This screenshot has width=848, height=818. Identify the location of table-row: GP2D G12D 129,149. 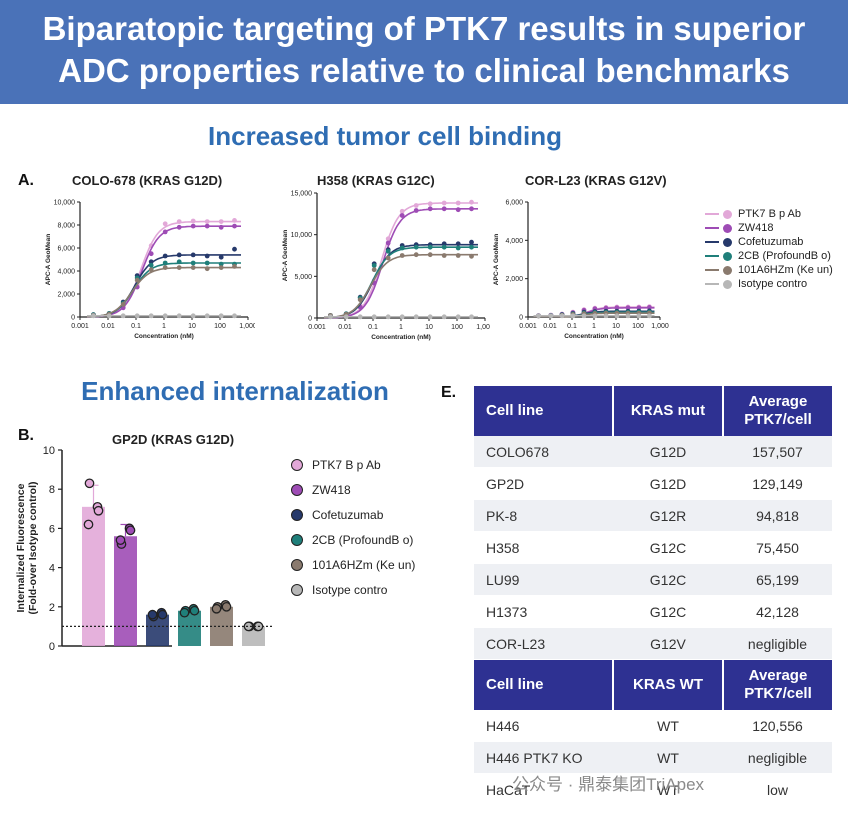
(653, 483).